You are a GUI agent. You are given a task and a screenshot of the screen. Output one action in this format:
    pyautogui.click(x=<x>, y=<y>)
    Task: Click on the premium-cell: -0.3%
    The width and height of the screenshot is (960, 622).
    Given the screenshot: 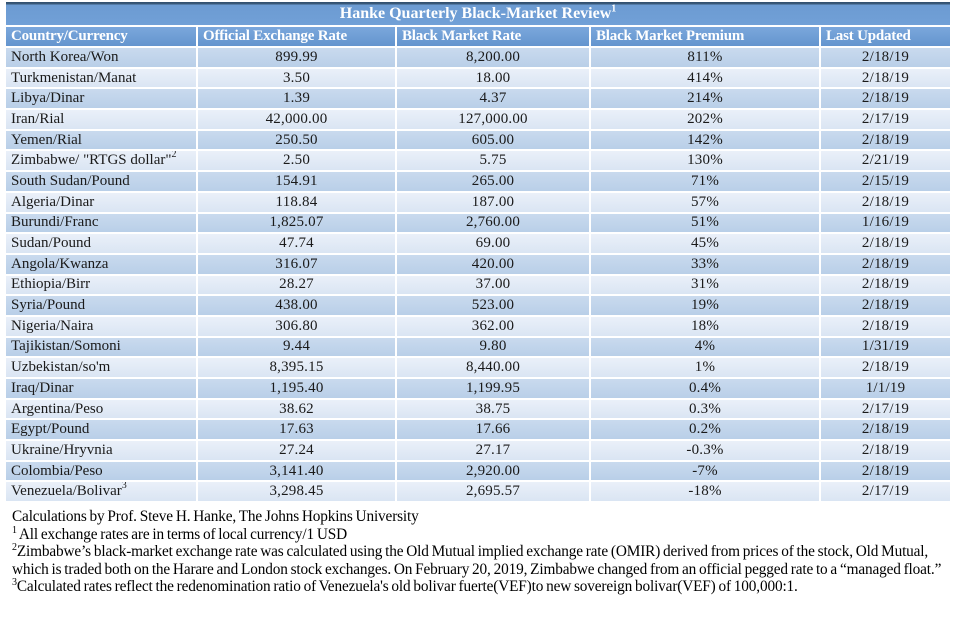 What is the action you would take?
    pyautogui.click(x=705, y=450)
    